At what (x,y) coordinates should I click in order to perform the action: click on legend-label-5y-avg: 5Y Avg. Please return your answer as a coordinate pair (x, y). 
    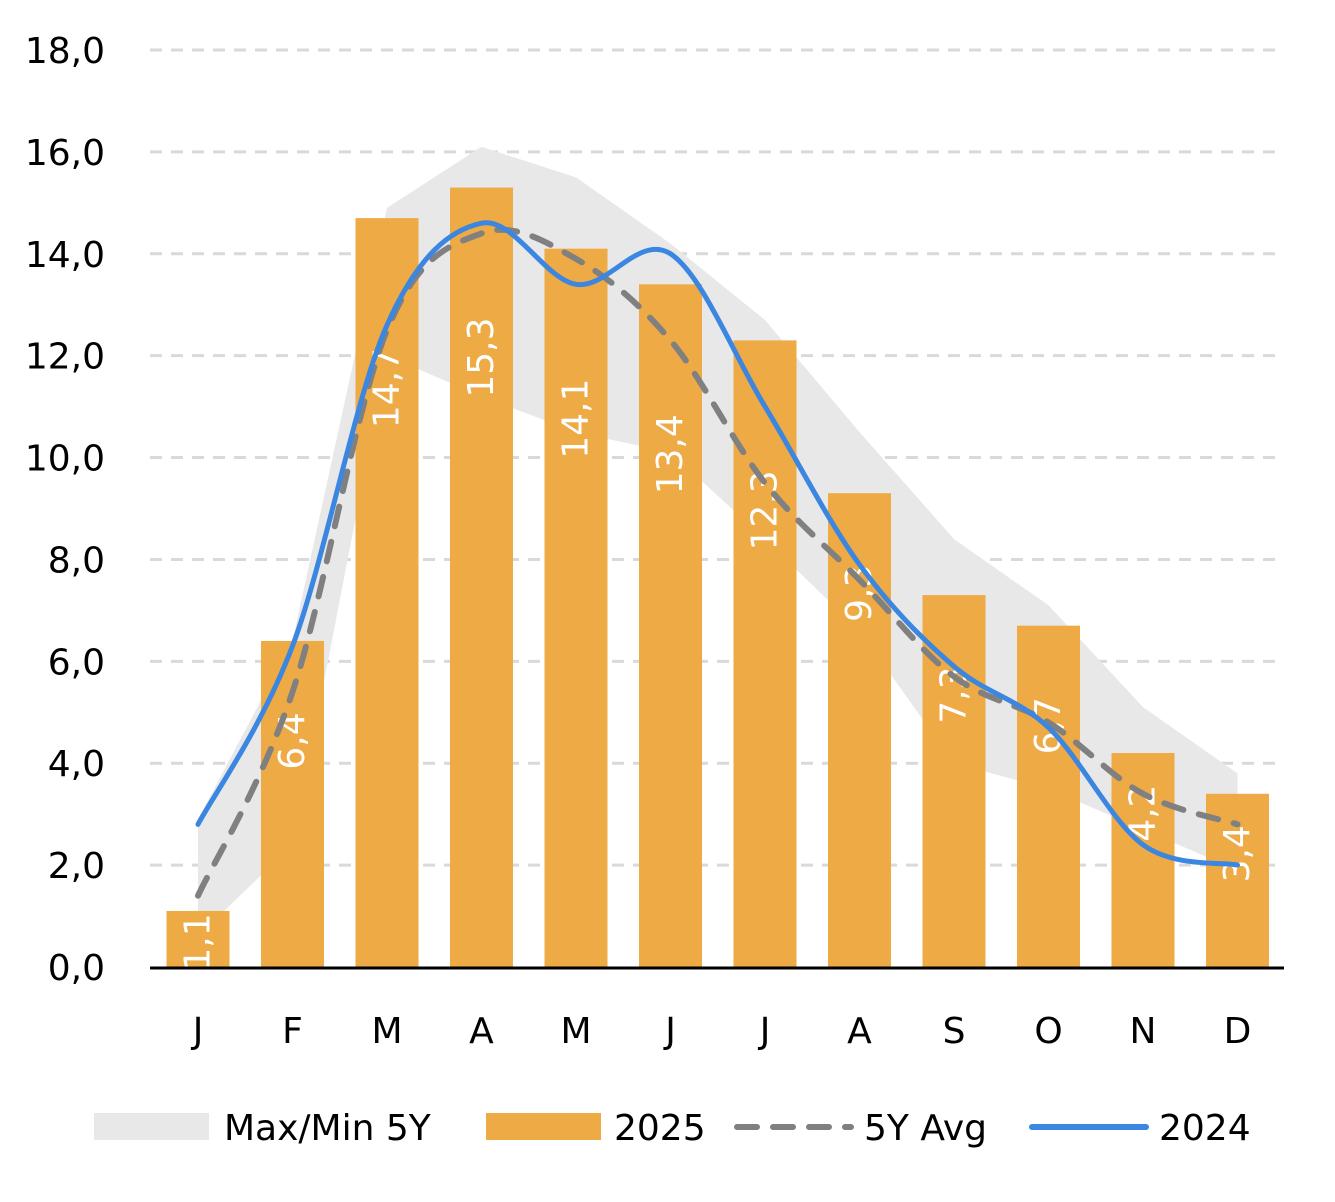
    Looking at the image, I should click on (925, 1128).